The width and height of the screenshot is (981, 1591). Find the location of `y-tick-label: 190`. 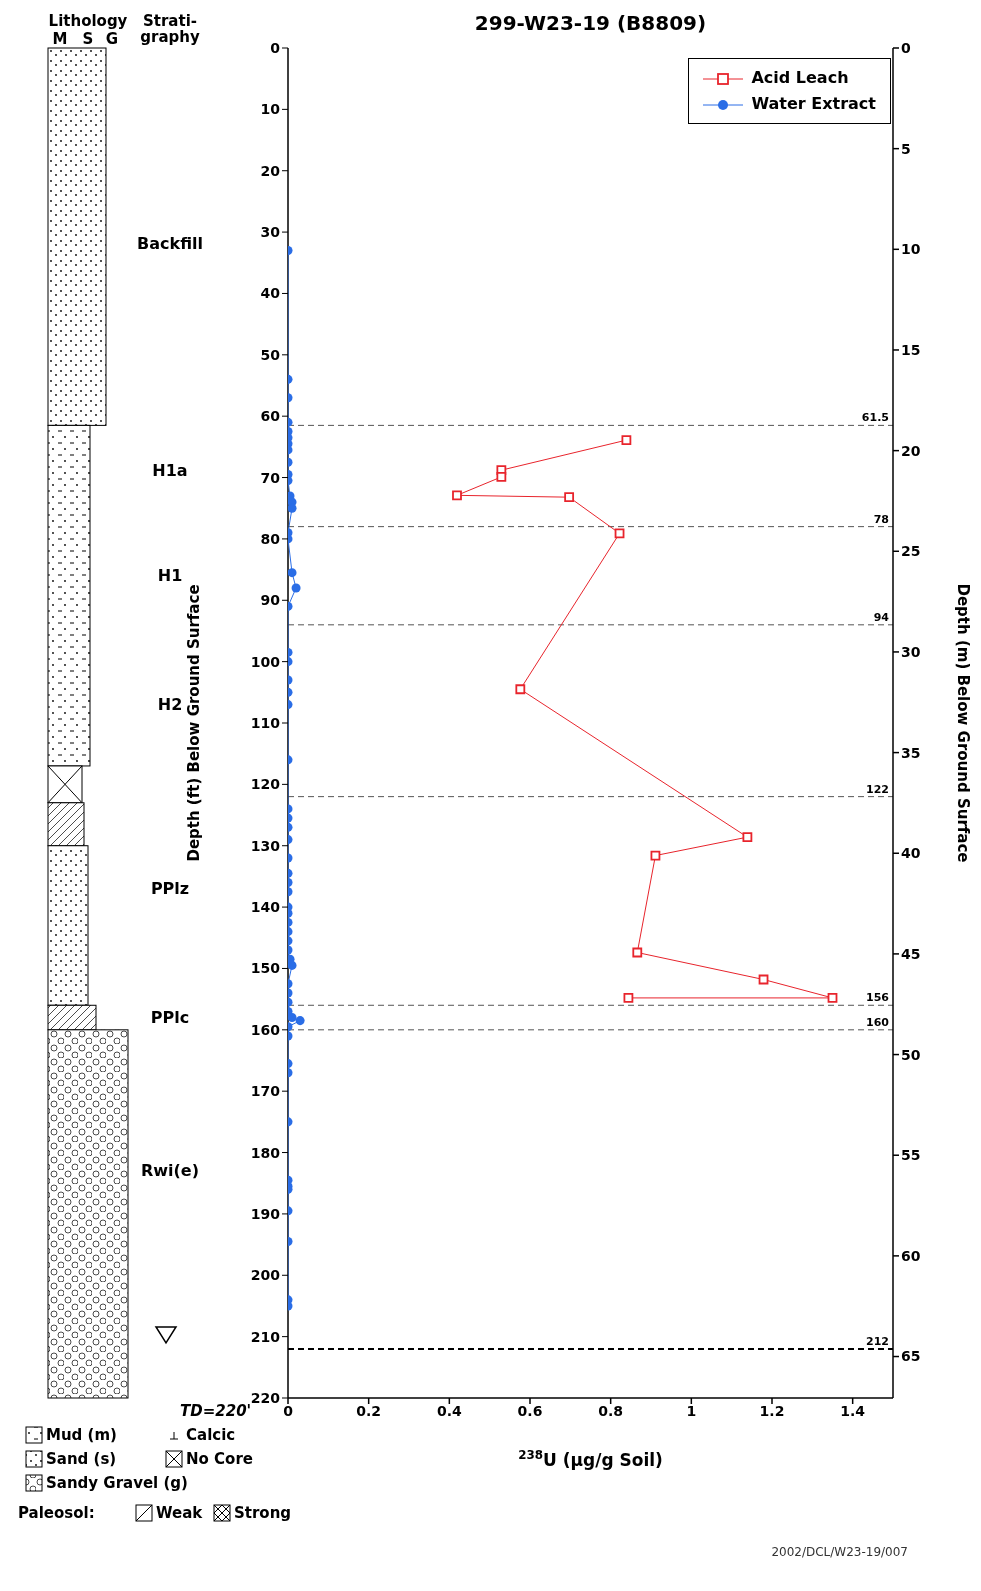

y-tick-label: 190 is located at coordinates (265, 1213).